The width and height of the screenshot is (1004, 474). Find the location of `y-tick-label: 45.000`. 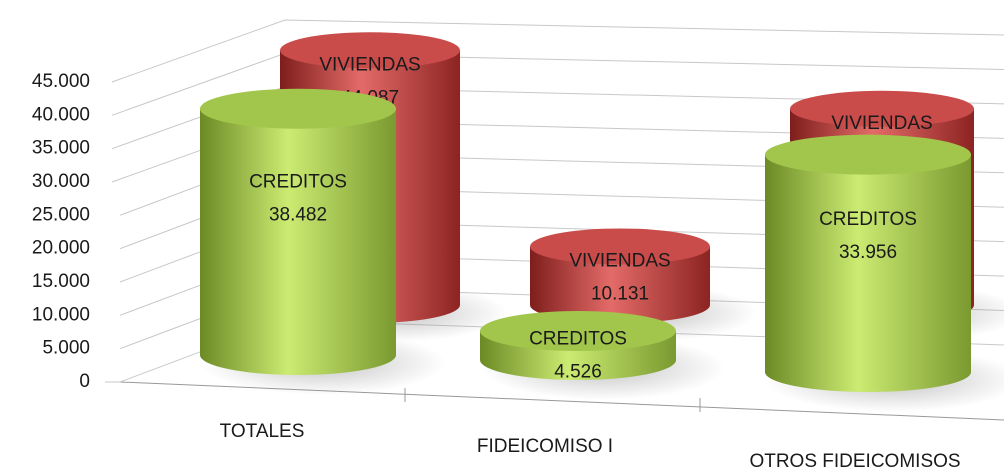

y-tick-label: 45.000 is located at coordinates (61, 81).